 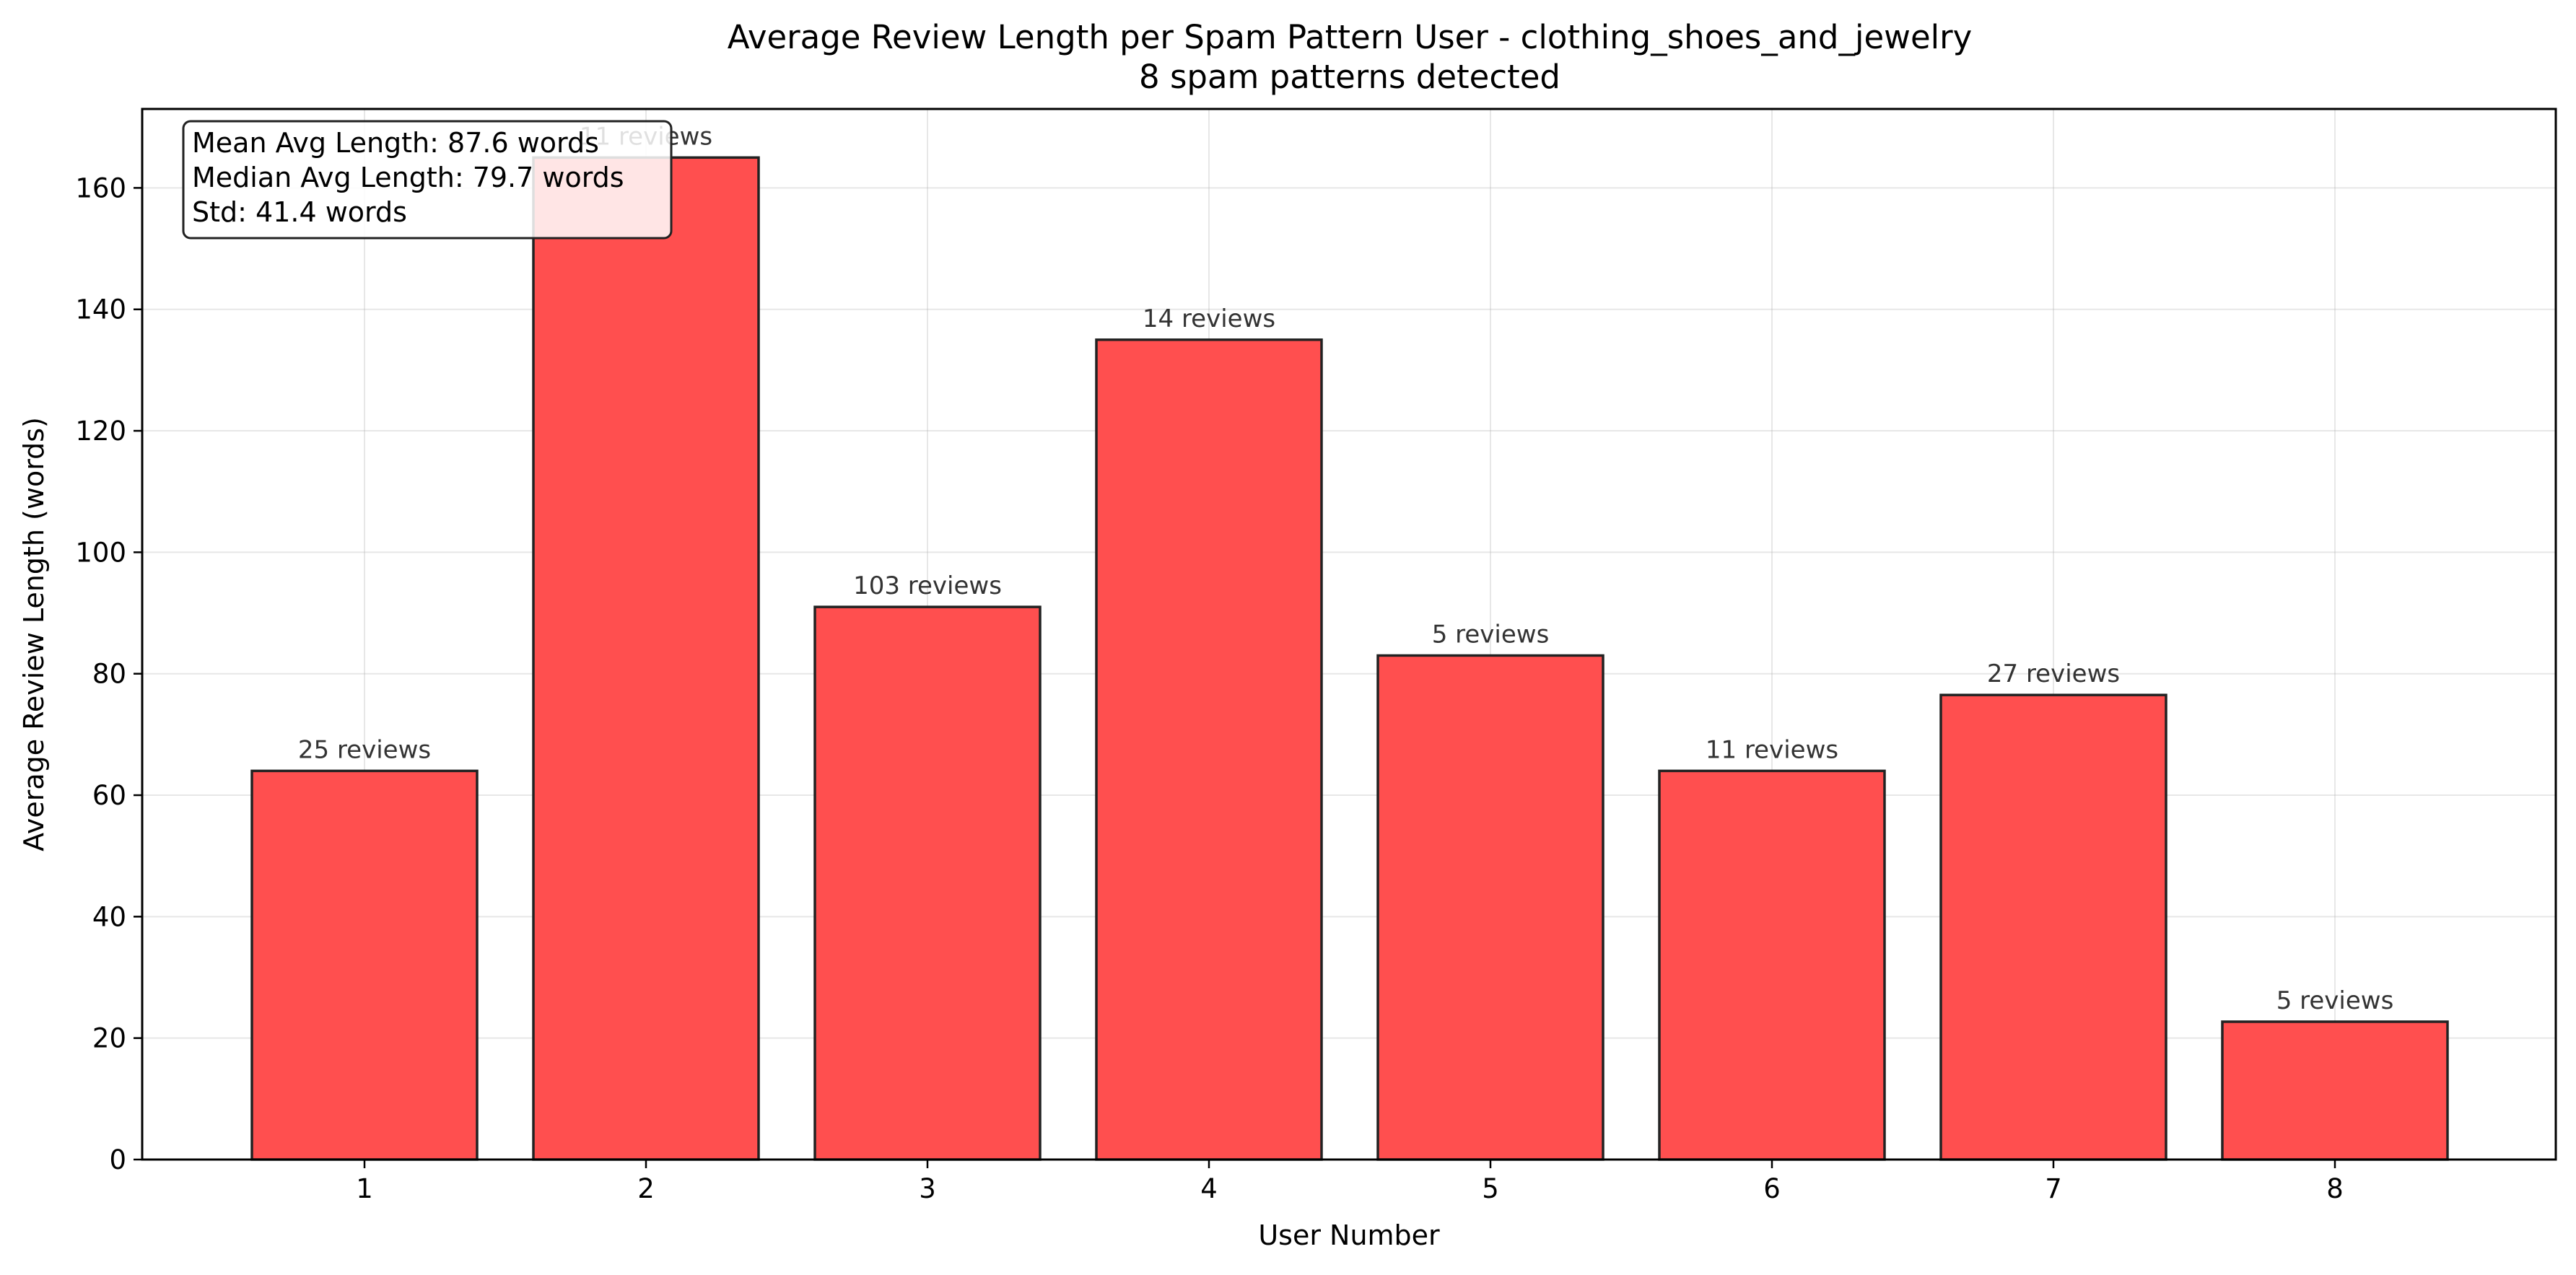 I want to click on stats-box-frame, so click(x=427, y=180).